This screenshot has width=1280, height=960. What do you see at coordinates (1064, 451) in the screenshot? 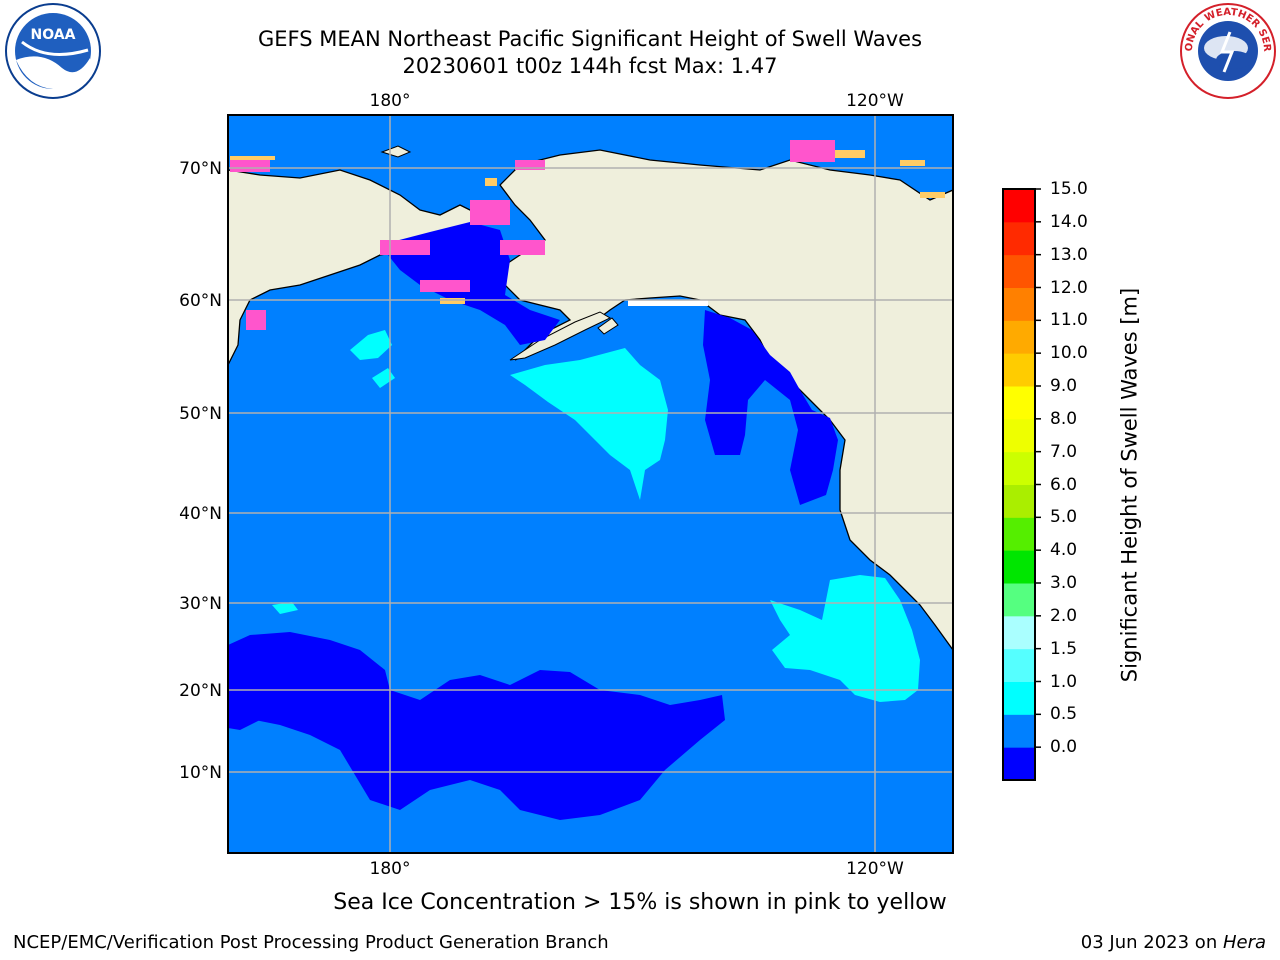
I see `colorbar-tick-label: 7.0` at bounding box center [1064, 451].